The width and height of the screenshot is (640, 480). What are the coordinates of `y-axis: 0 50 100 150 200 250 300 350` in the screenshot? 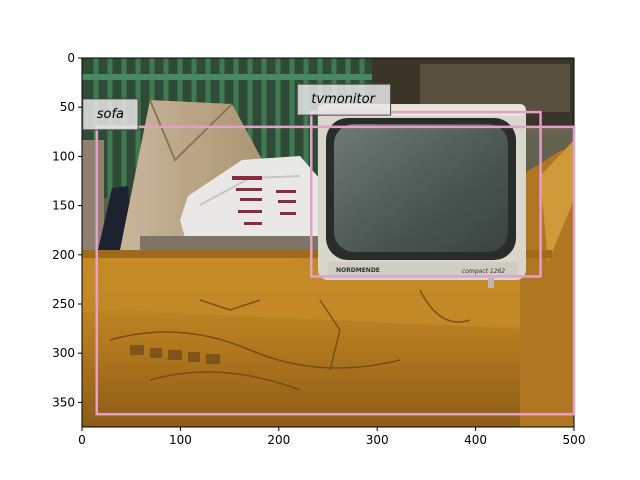 It's located at (67, 230).